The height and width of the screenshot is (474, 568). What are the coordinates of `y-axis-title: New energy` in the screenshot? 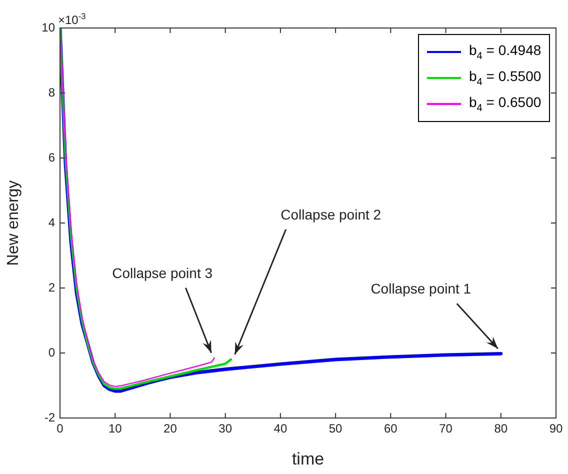 It's located at (13, 223).